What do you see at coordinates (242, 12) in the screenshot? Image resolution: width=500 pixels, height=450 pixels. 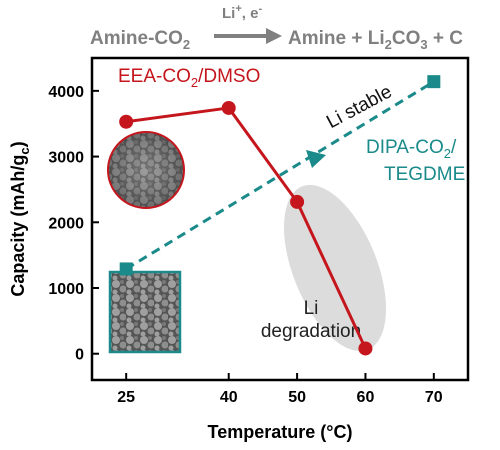 I see `arrow-condition-label: Li+, e-` at bounding box center [242, 12].